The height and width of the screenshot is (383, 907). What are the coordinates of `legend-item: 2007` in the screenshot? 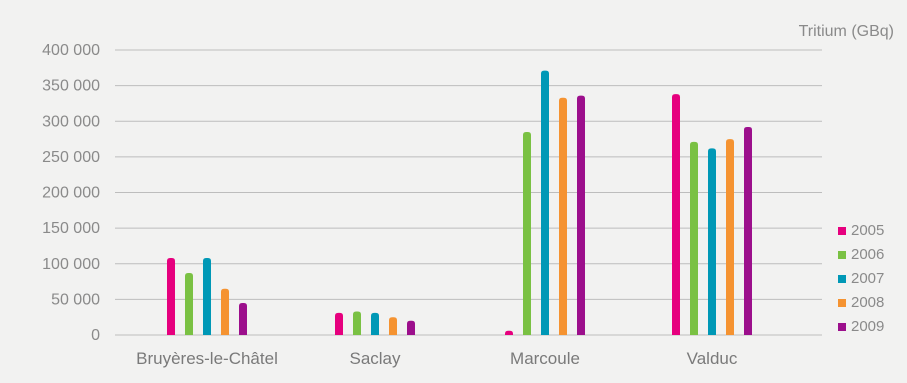 It's located at (861, 278).